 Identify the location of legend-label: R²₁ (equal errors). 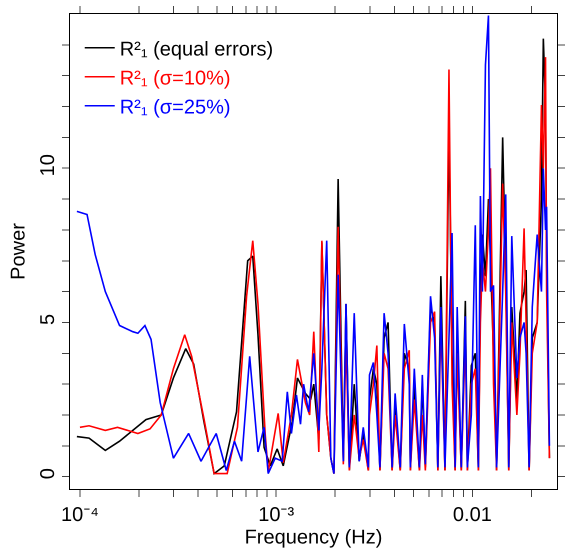
(197, 49).